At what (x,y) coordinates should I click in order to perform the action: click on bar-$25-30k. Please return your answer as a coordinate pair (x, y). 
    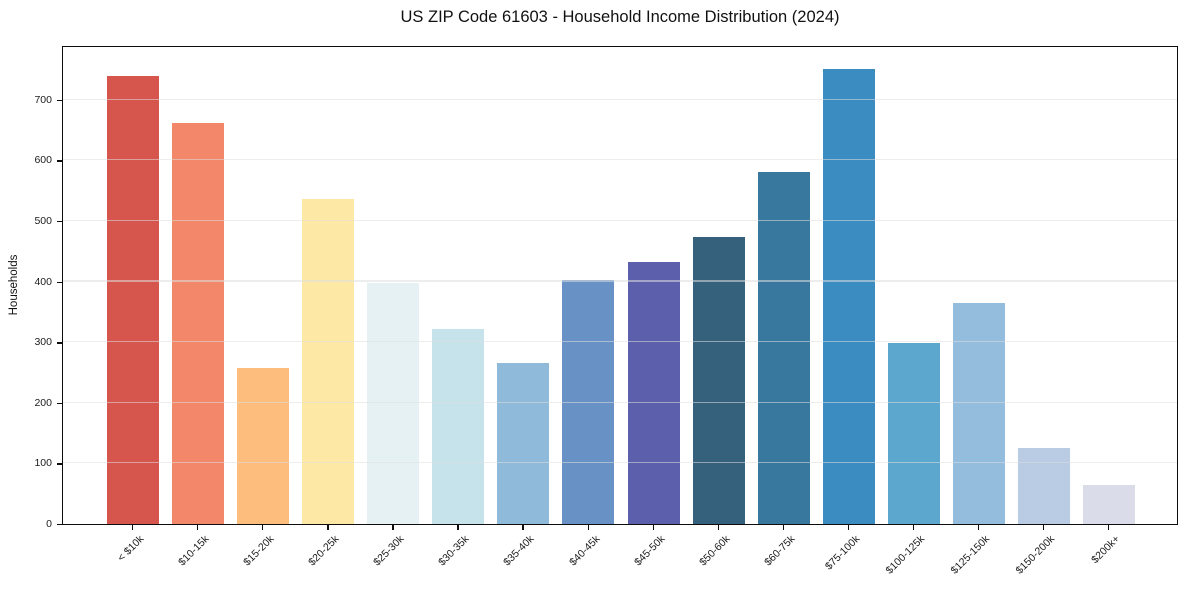
    Looking at the image, I should click on (393, 403).